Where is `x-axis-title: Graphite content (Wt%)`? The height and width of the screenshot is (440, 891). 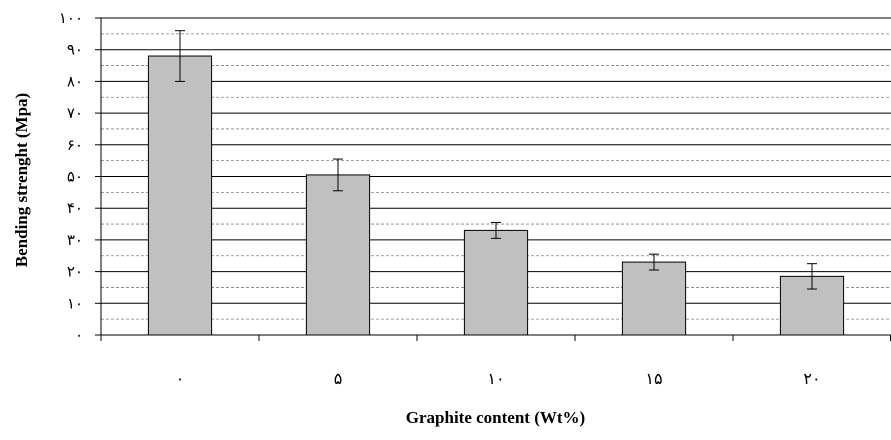
x-axis-title: Graphite content (Wt%) is located at coordinates (495, 417).